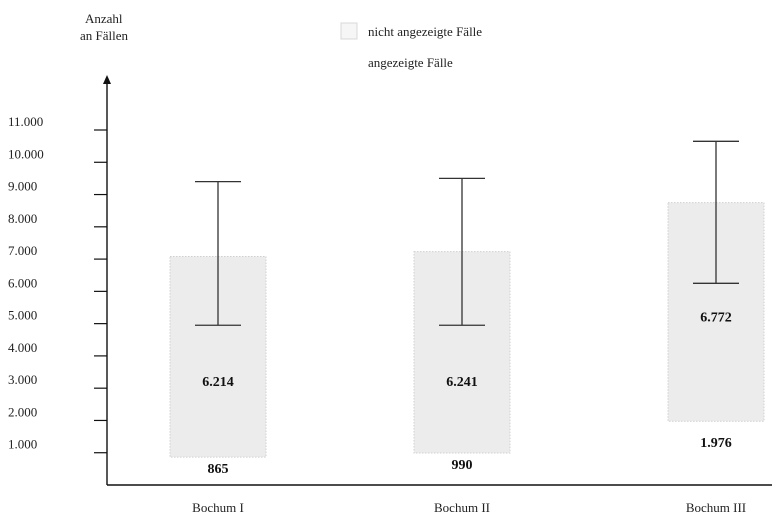  Describe the element at coordinates (22, 411) in the screenshot. I see `y-tick-label: 2.000` at that location.